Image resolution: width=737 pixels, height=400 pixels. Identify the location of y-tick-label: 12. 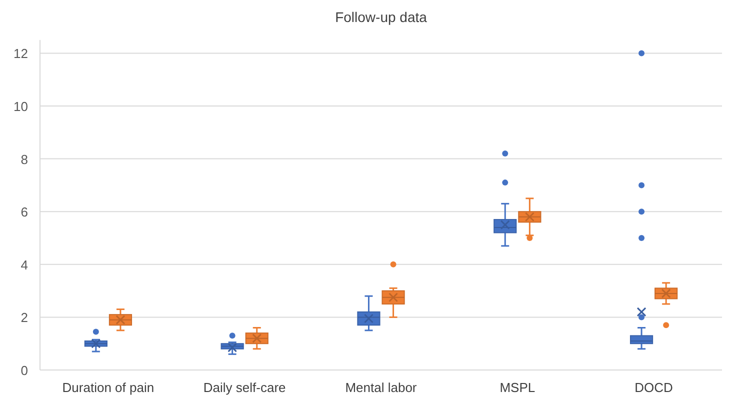
(21, 54).